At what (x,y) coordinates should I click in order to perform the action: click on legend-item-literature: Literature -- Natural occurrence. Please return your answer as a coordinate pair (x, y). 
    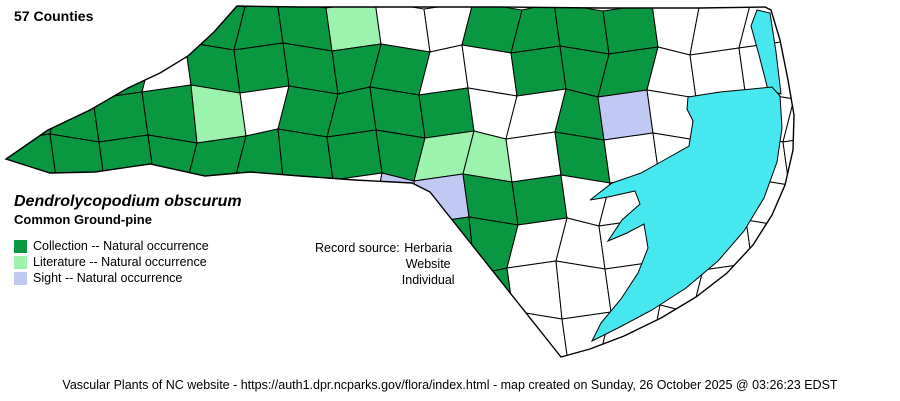
    Looking at the image, I should click on (111, 262).